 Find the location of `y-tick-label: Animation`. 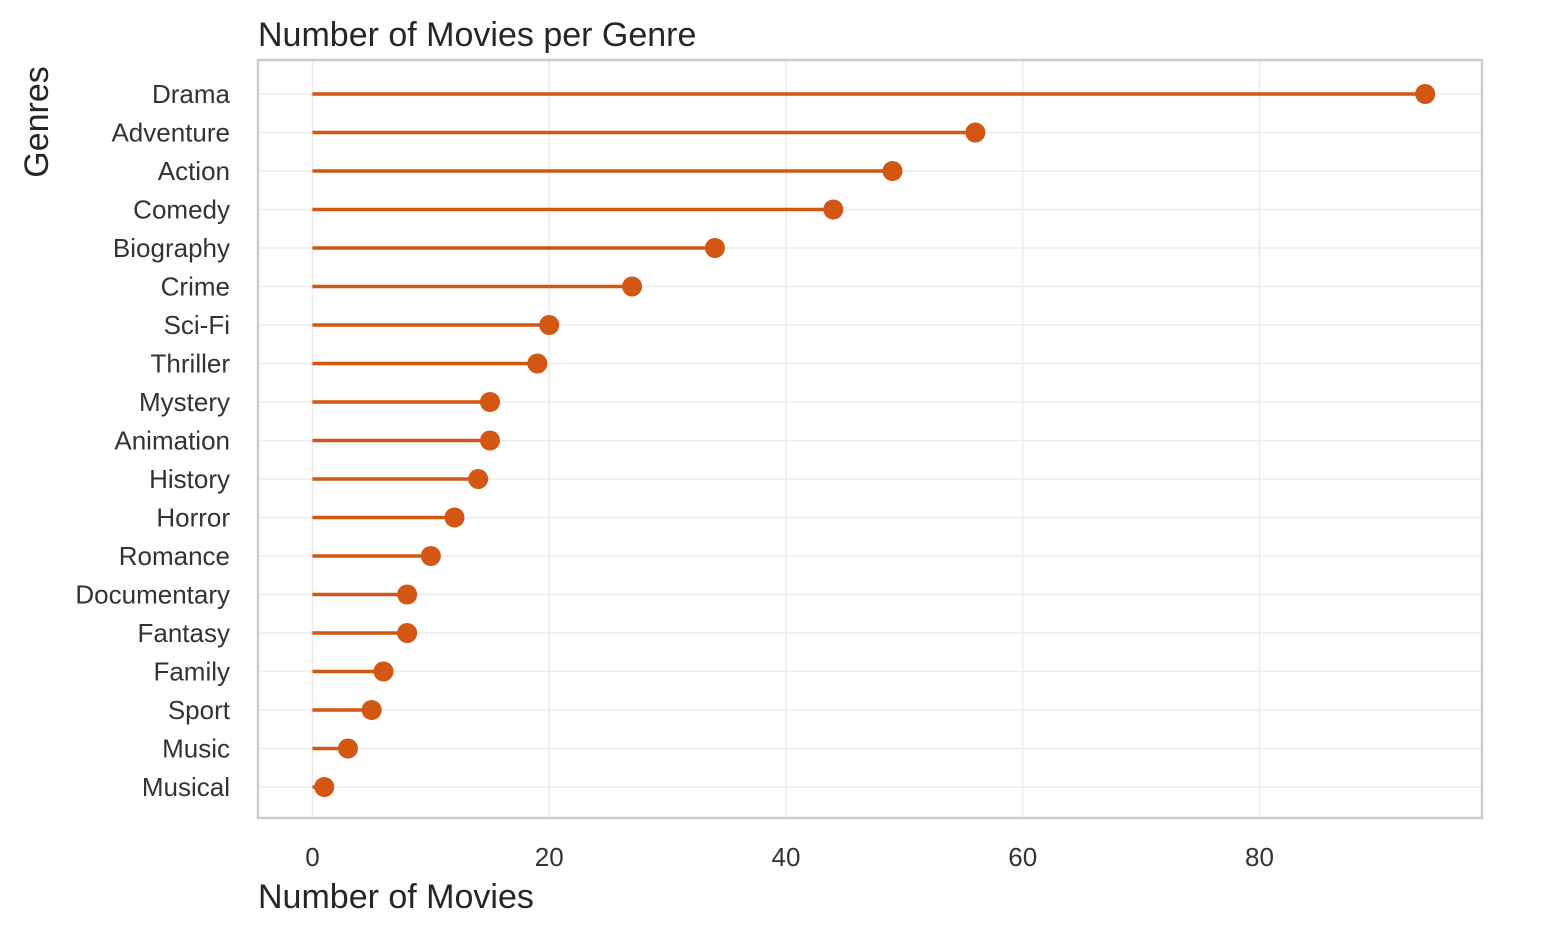

y-tick-label: Animation is located at coordinates (172, 441).